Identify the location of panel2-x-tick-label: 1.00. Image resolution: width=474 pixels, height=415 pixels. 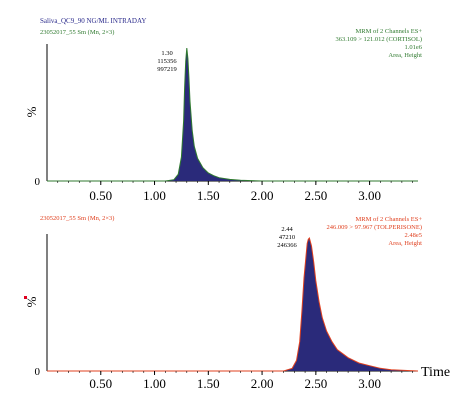
(154, 383).